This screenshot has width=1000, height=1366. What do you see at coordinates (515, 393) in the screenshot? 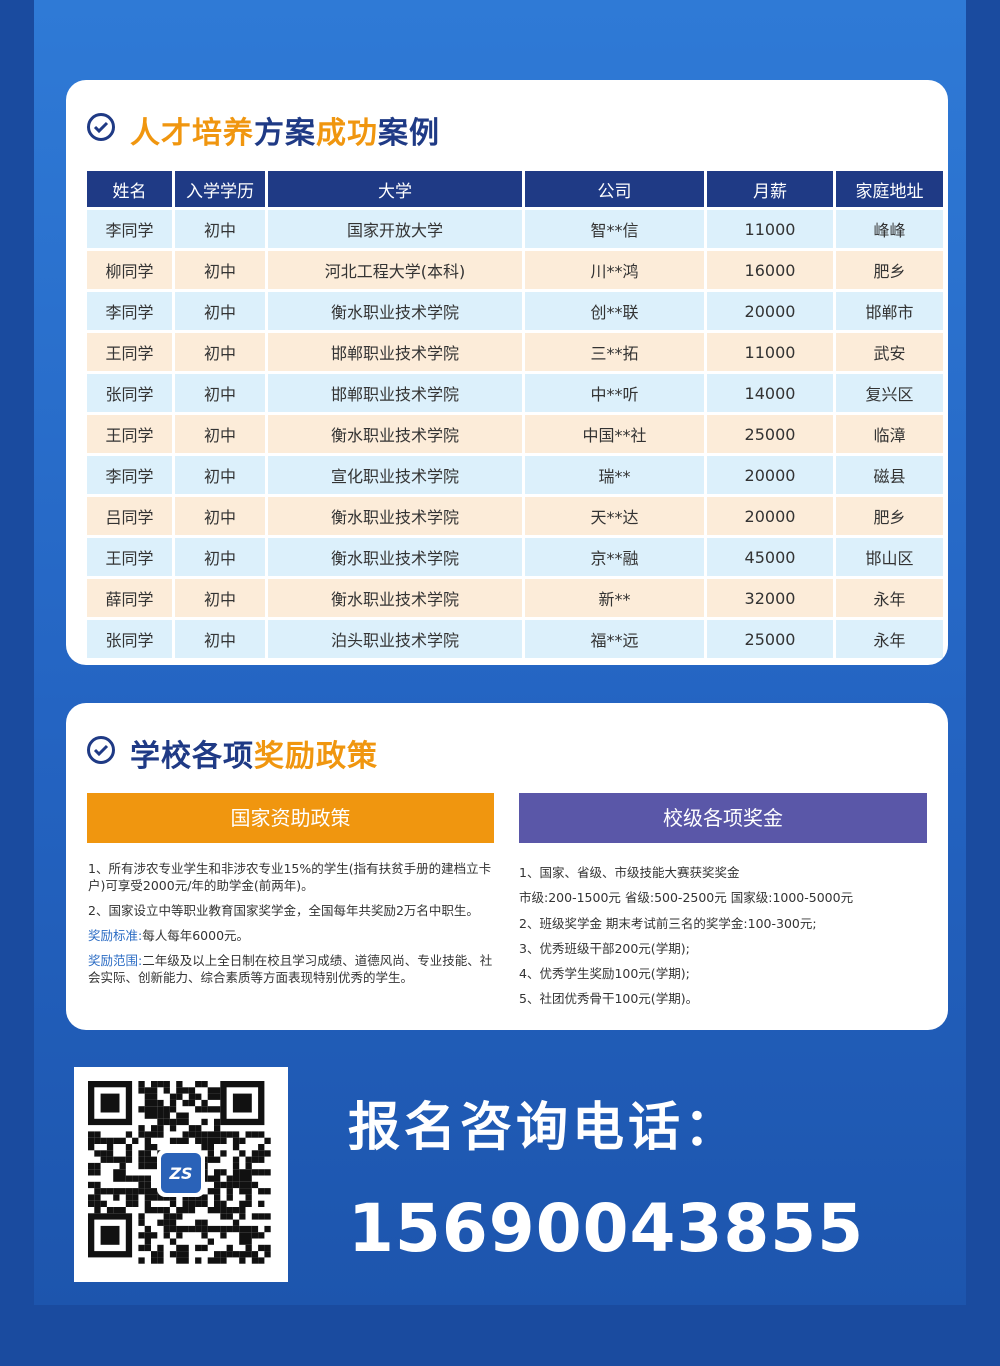
I see `table-row: 张同学 初中 邯郸职业技术学院 中**听 14000 复兴区` at bounding box center [515, 393].